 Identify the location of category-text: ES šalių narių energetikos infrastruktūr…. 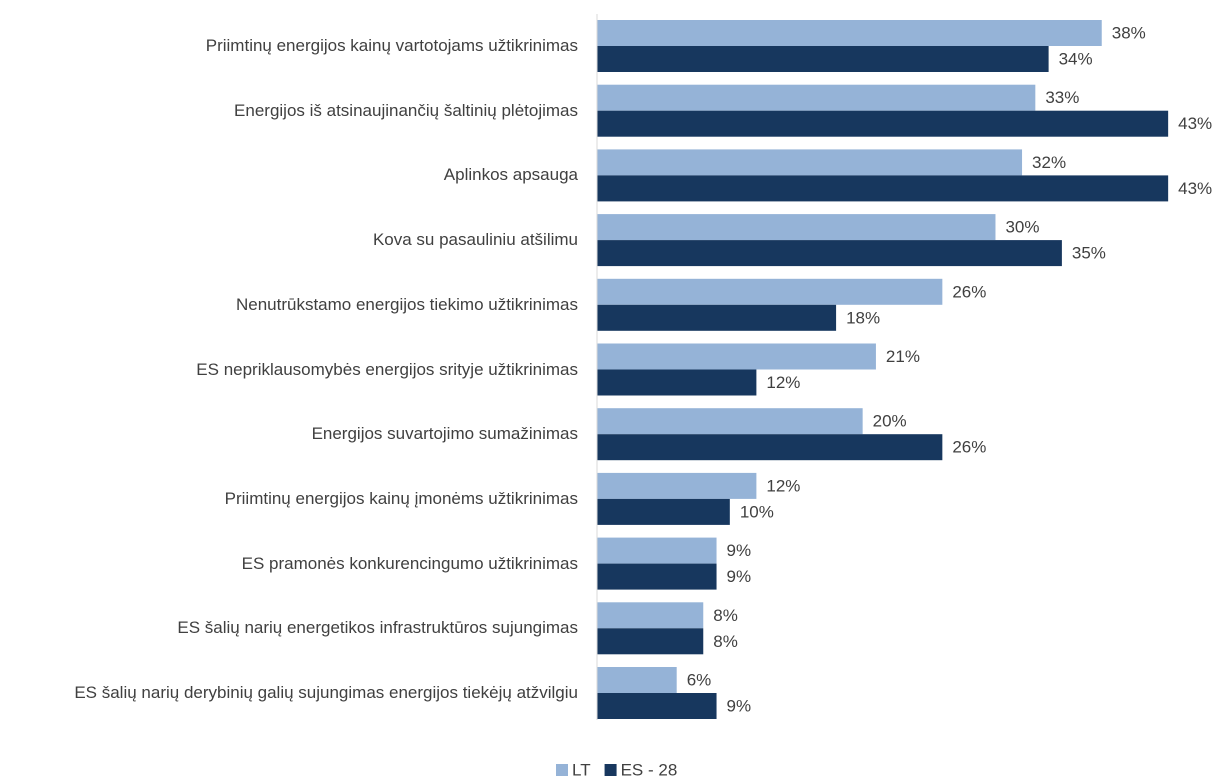
(377, 628).